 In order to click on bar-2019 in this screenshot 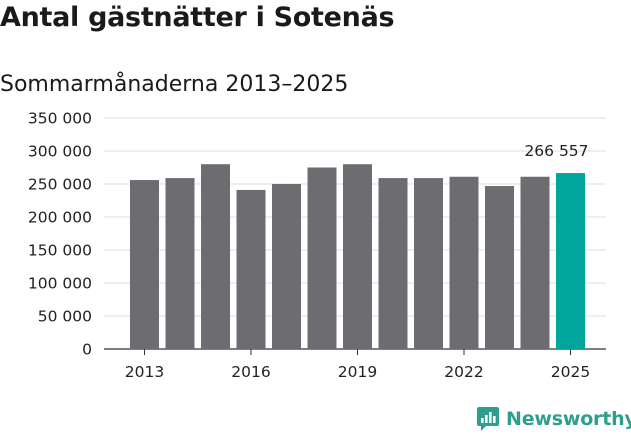, I will do `click(357, 256)`.